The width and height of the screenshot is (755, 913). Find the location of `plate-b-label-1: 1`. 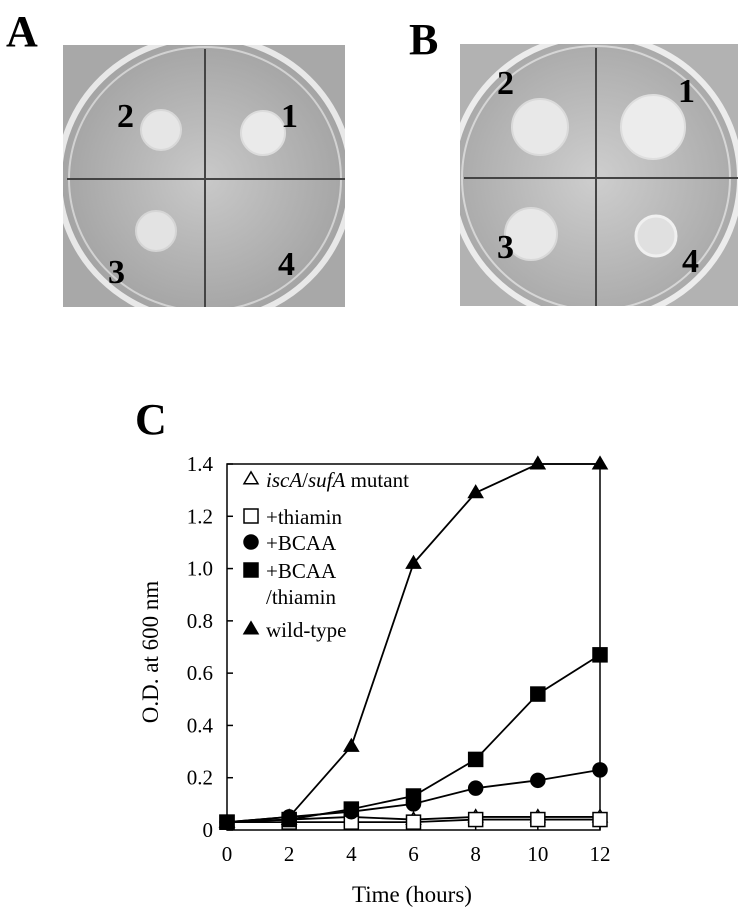

plate-b-label-1: 1 is located at coordinates (686, 91).